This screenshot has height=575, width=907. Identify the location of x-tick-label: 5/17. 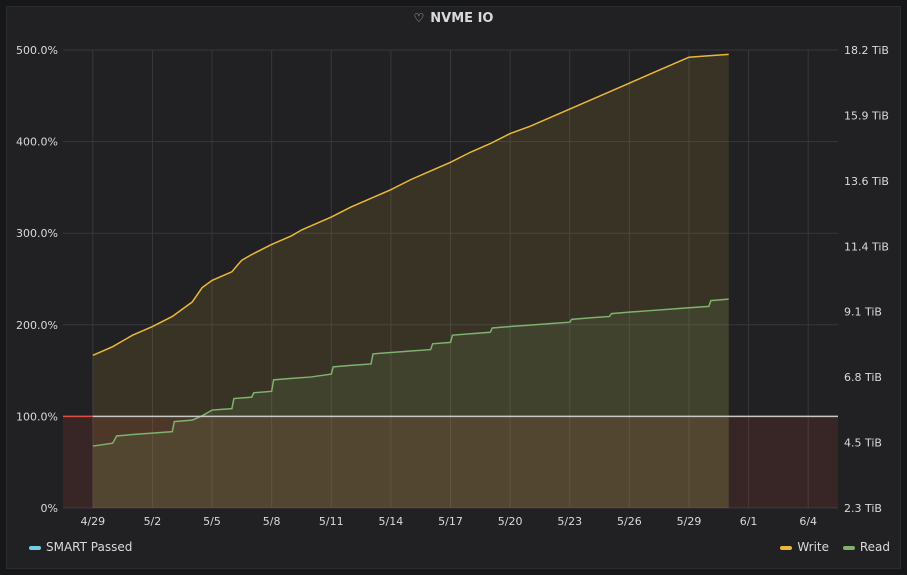
(450, 521).